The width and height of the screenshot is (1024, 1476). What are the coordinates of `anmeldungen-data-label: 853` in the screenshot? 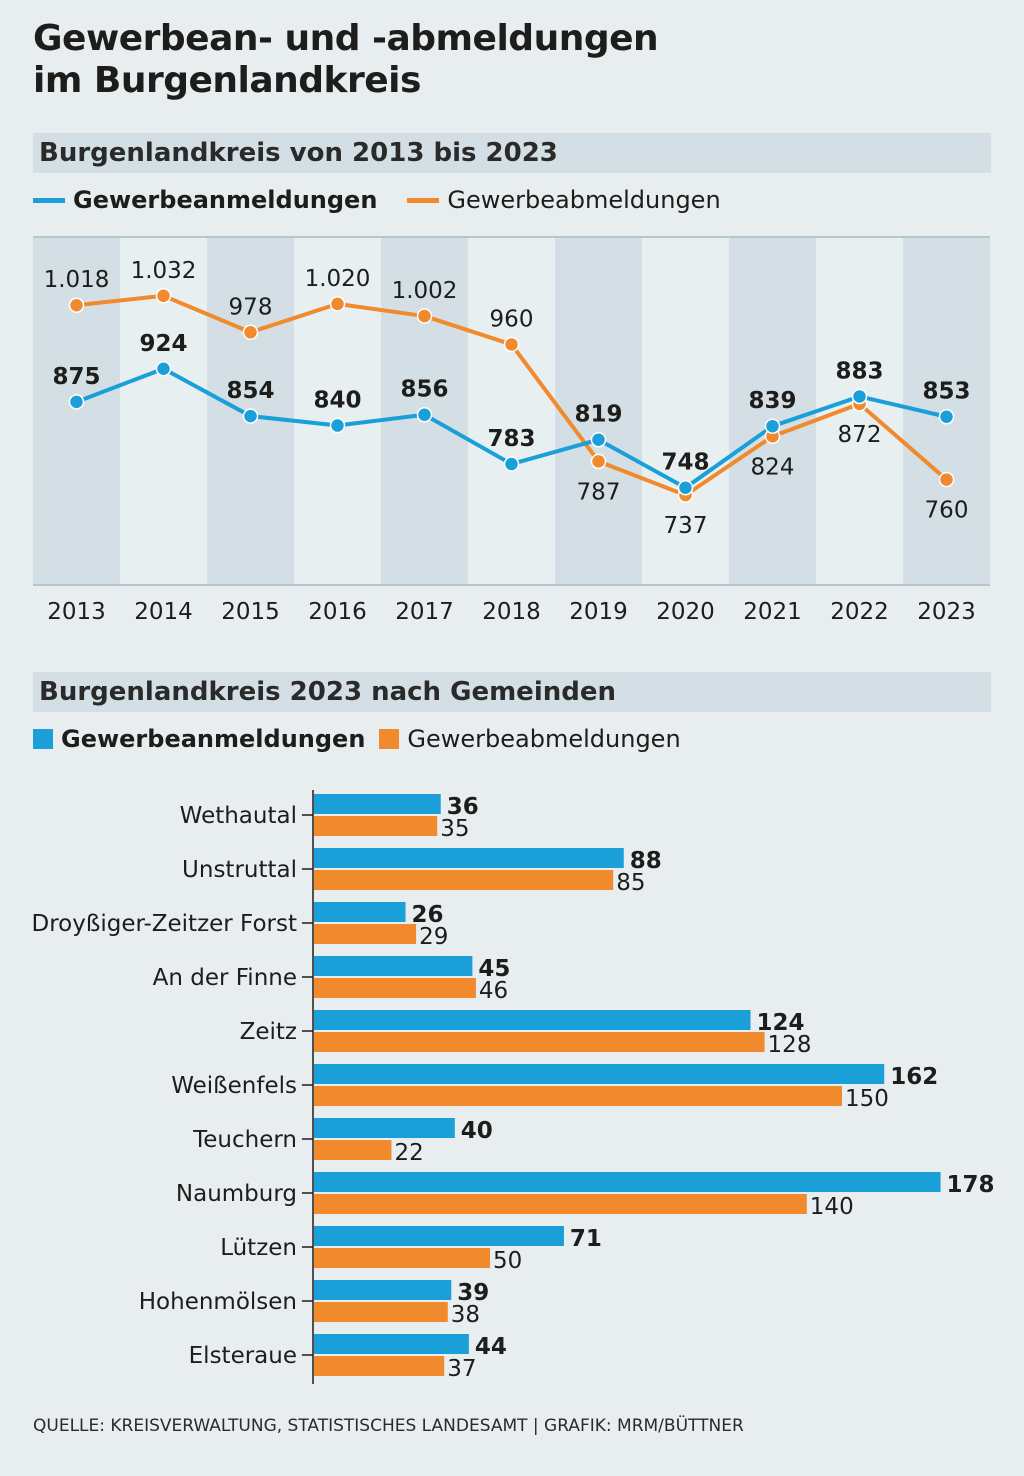 It's located at (946, 392).